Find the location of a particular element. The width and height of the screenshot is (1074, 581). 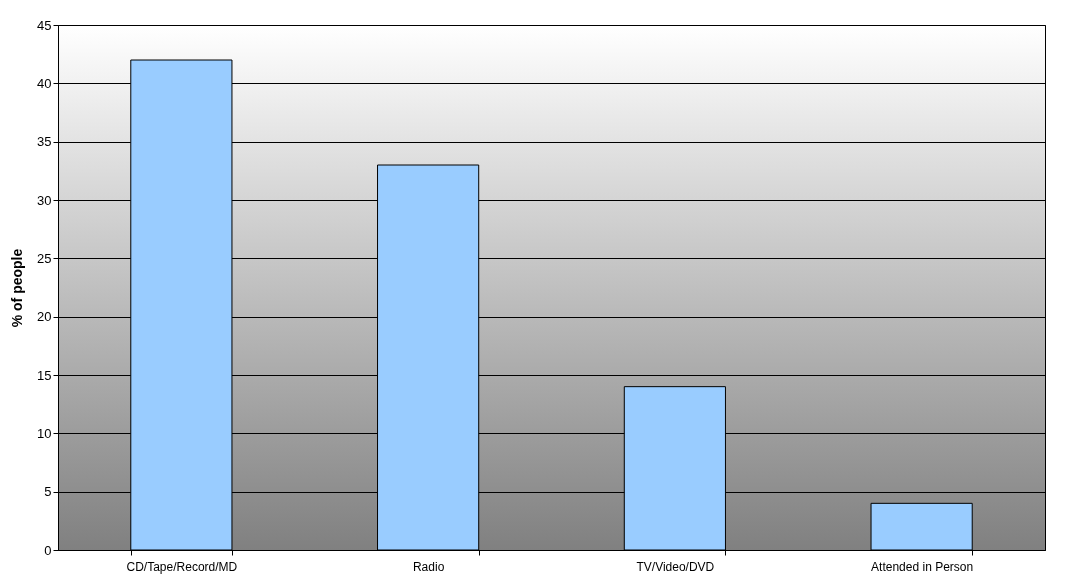

y-tick-label: 20 is located at coordinates (44, 317).